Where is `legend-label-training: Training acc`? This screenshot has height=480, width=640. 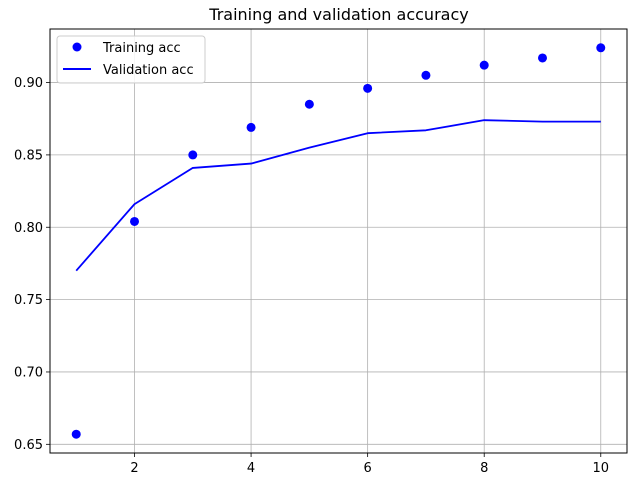
legend-label-training: Training acc is located at coordinates (141, 48).